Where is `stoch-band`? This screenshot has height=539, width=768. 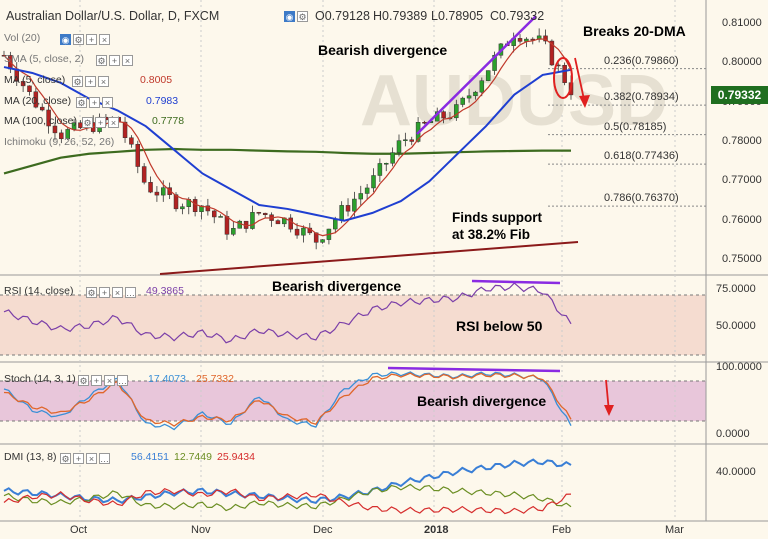
stoch-band is located at coordinates (353, 401).